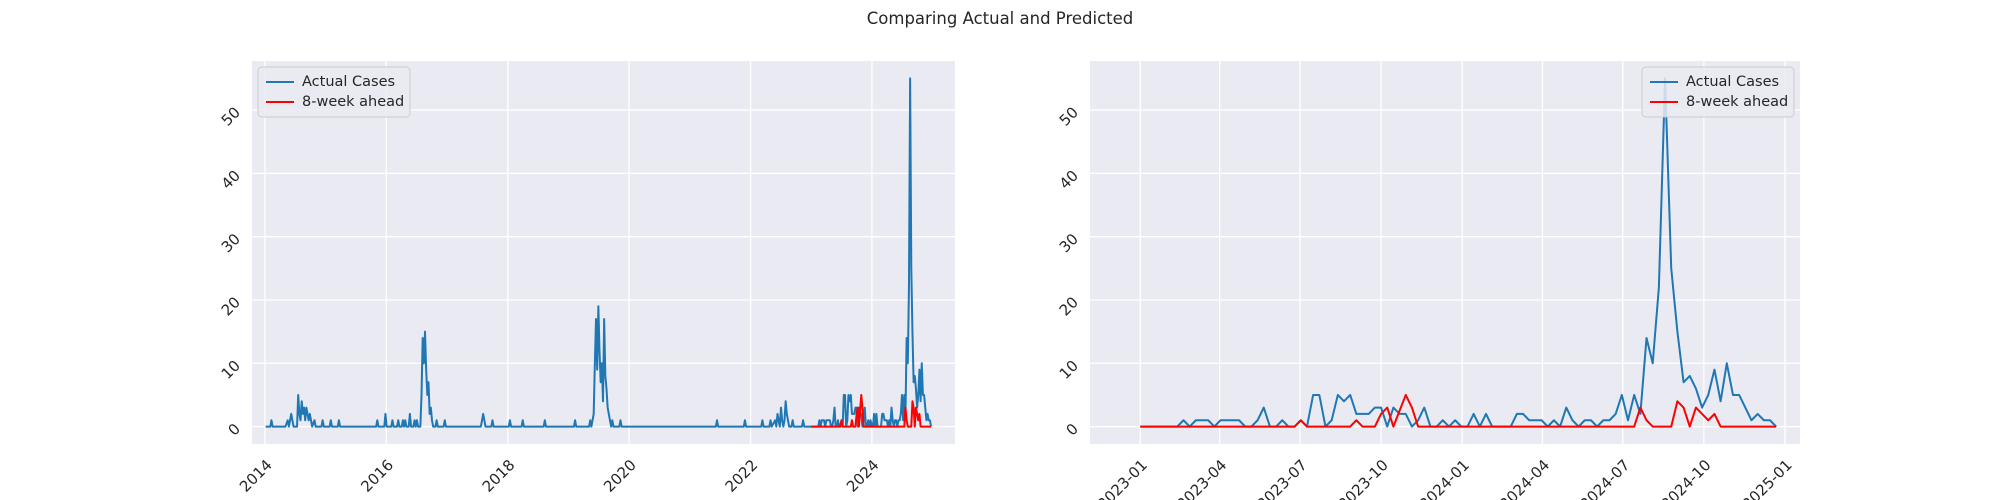  What do you see at coordinates (499, 476) in the screenshot?
I see `x-tick-label: 2018` at bounding box center [499, 476].